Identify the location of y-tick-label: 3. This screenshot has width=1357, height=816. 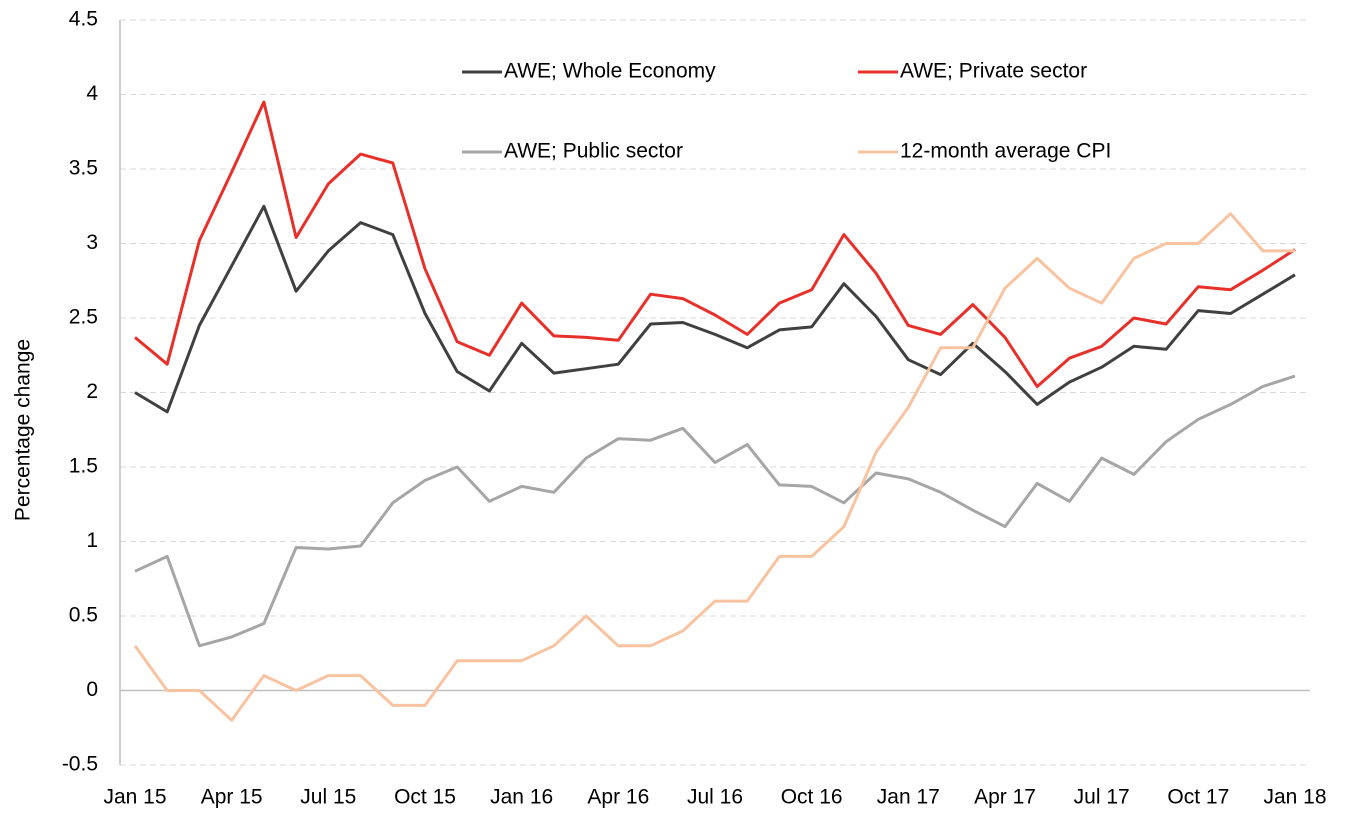
(92, 242).